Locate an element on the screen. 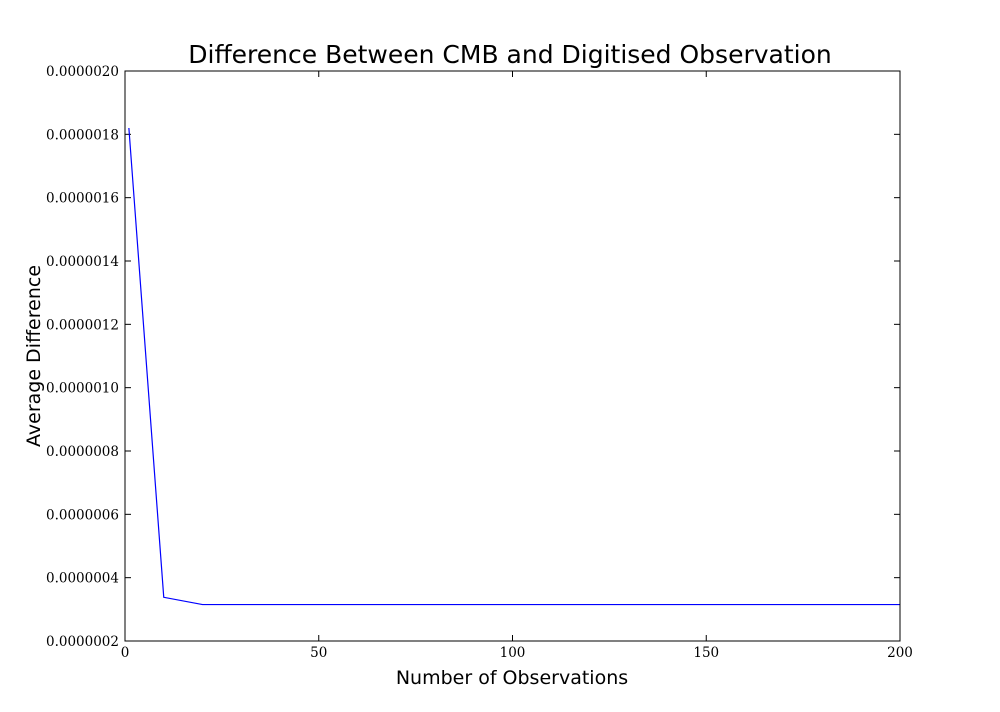  x-tick-label: 50 is located at coordinates (318, 653).